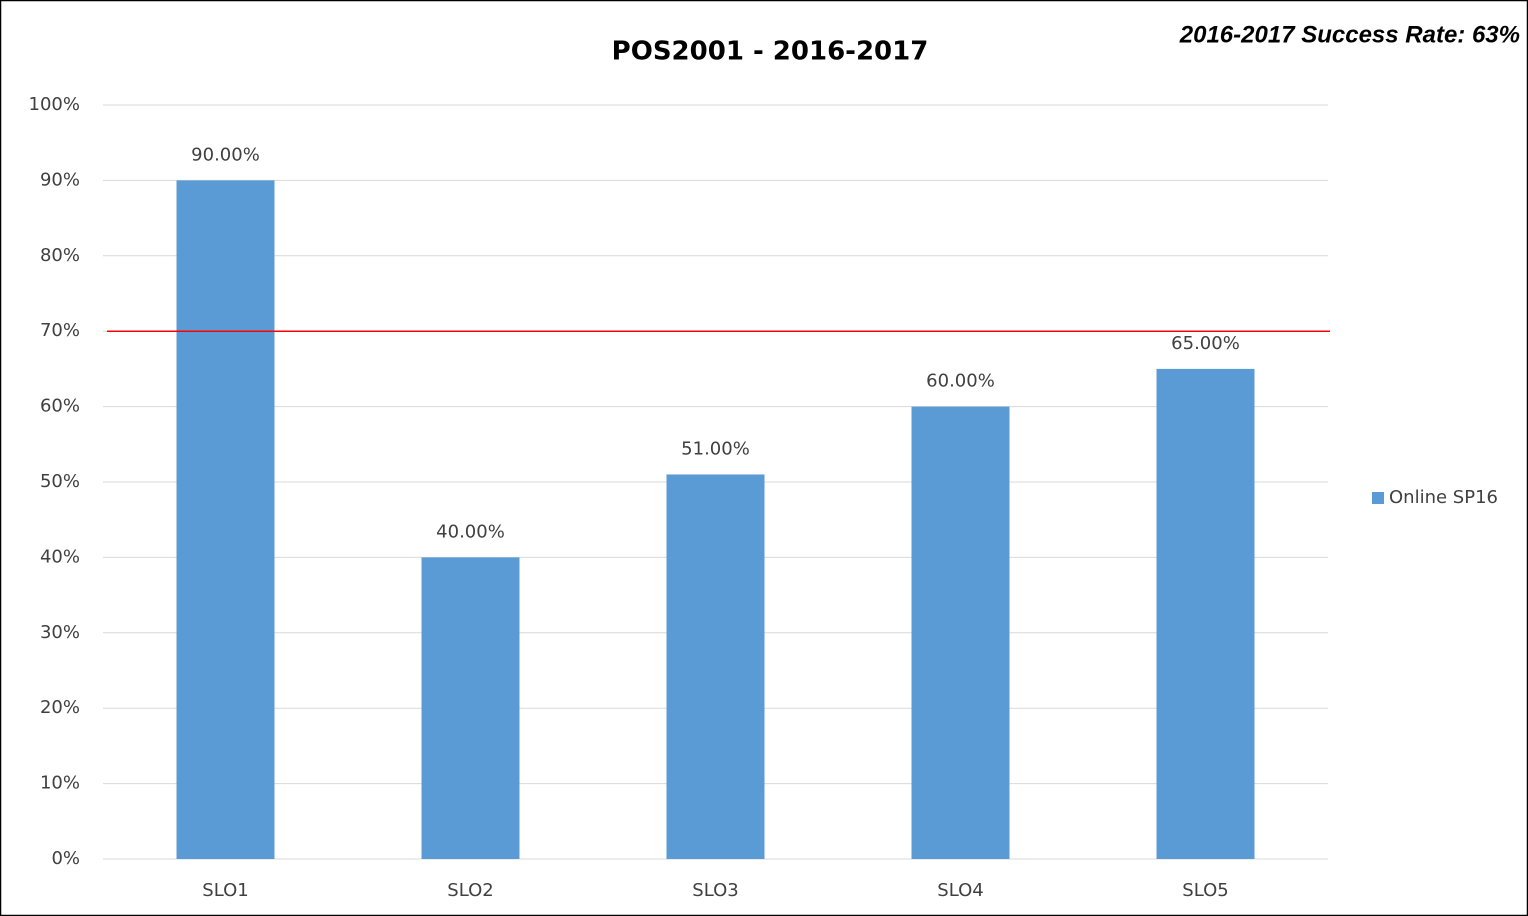  Describe the element at coordinates (1205, 343) in the screenshot. I see `data-label: 65.00%` at that location.